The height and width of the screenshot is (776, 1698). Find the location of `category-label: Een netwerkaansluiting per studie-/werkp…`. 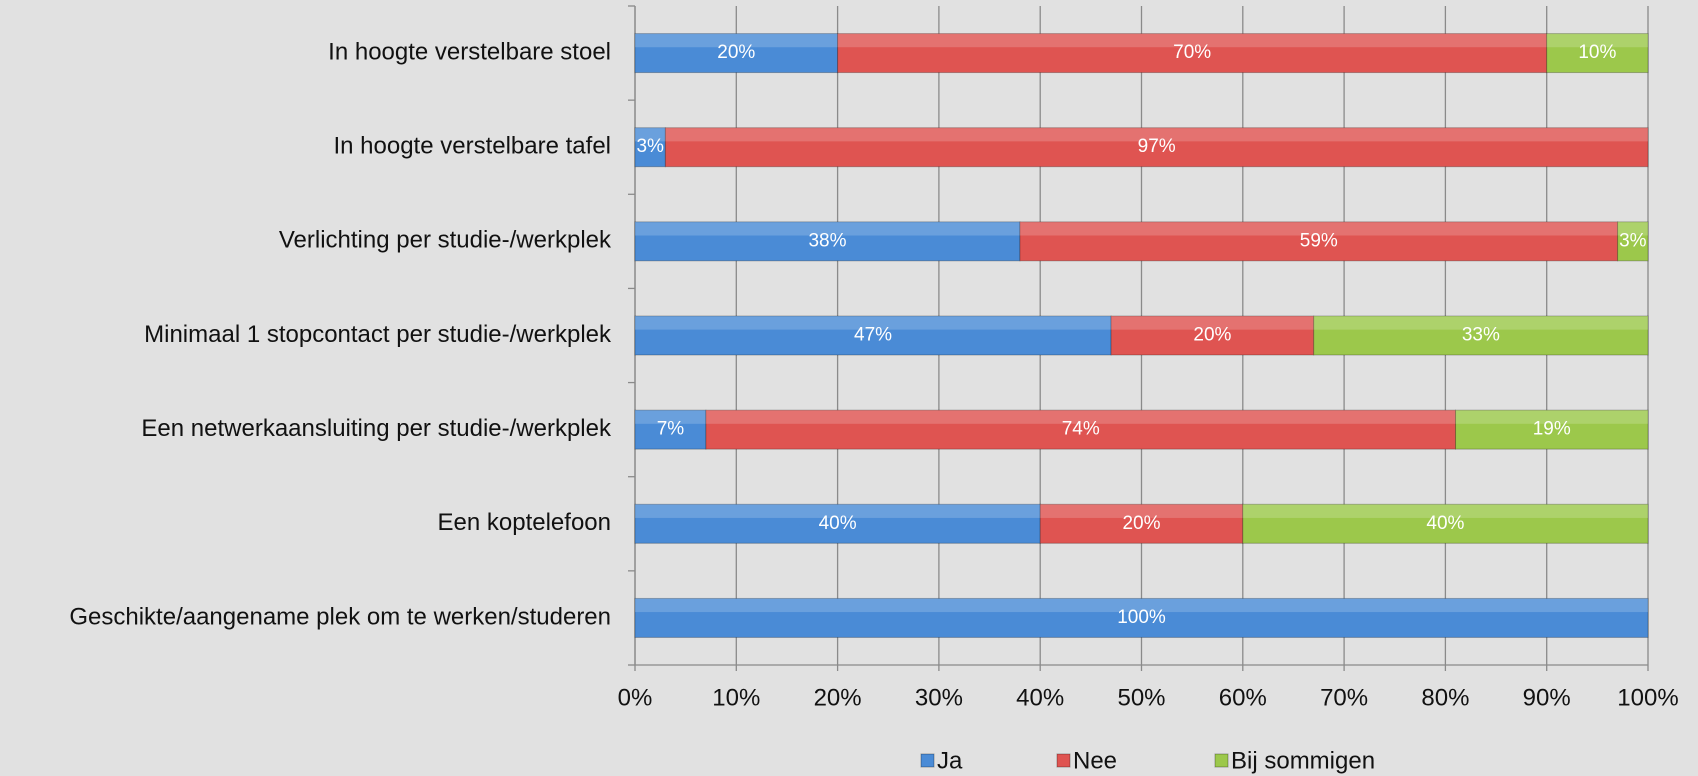

category-label: Een netwerkaansluiting per studie-/werkp… is located at coordinates (376, 428).